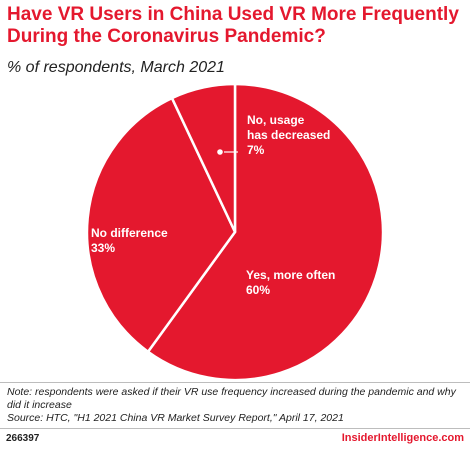 The width and height of the screenshot is (470, 450). I want to click on pie-label-no-difference: No difference 33%, so click(129, 240).